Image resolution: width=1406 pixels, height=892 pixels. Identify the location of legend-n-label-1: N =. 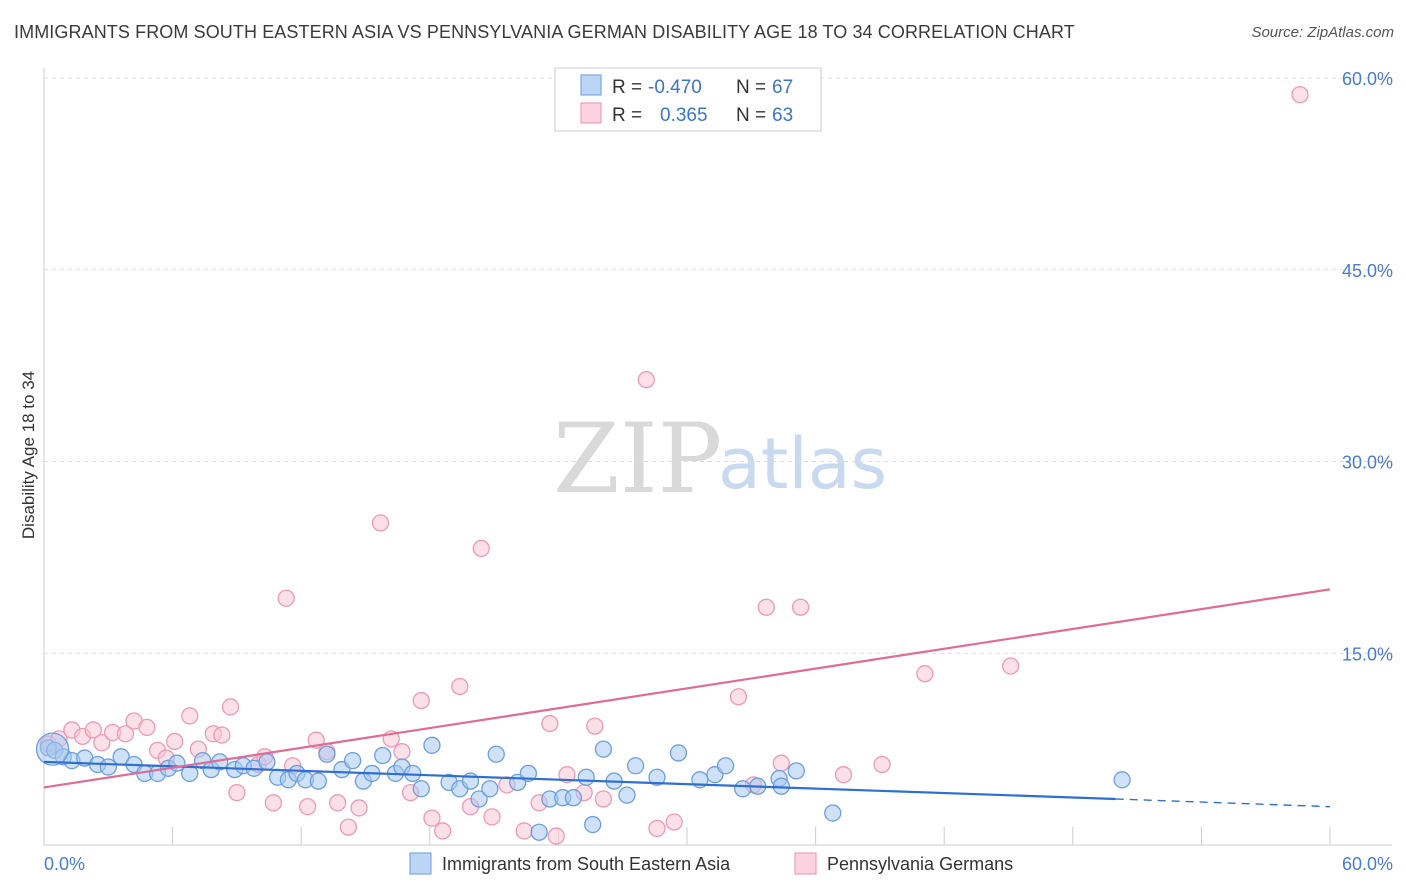
(751, 87).